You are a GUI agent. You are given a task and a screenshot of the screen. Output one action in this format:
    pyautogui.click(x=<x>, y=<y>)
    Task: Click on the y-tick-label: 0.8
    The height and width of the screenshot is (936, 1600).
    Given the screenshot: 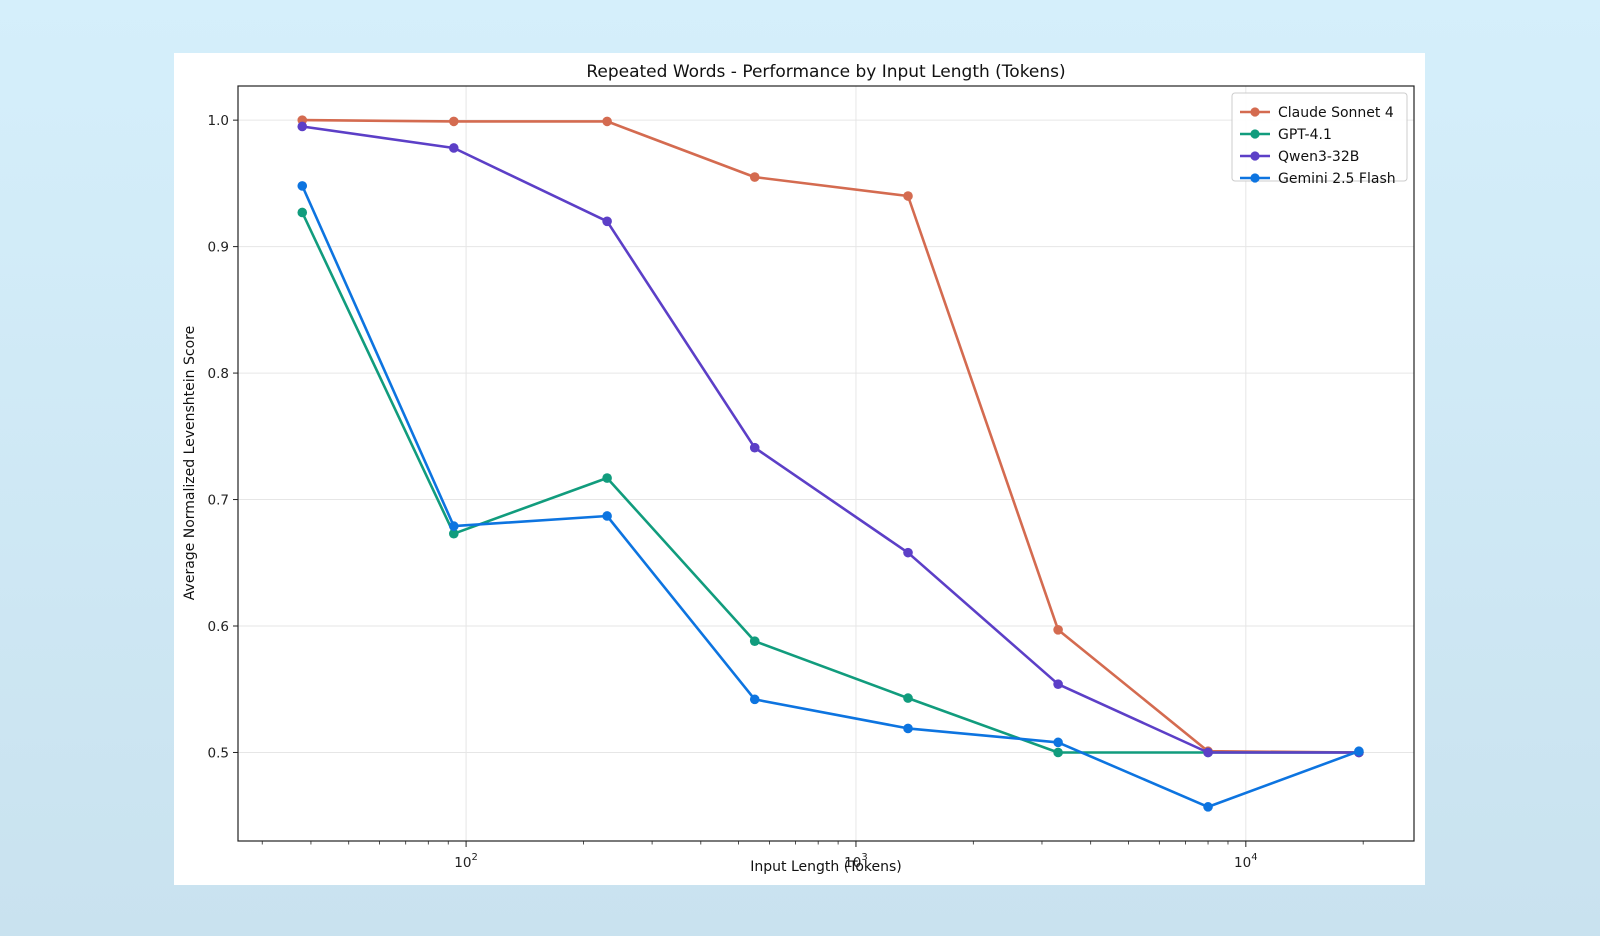 What is the action you would take?
    pyautogui.click(x=218, y=374)
    